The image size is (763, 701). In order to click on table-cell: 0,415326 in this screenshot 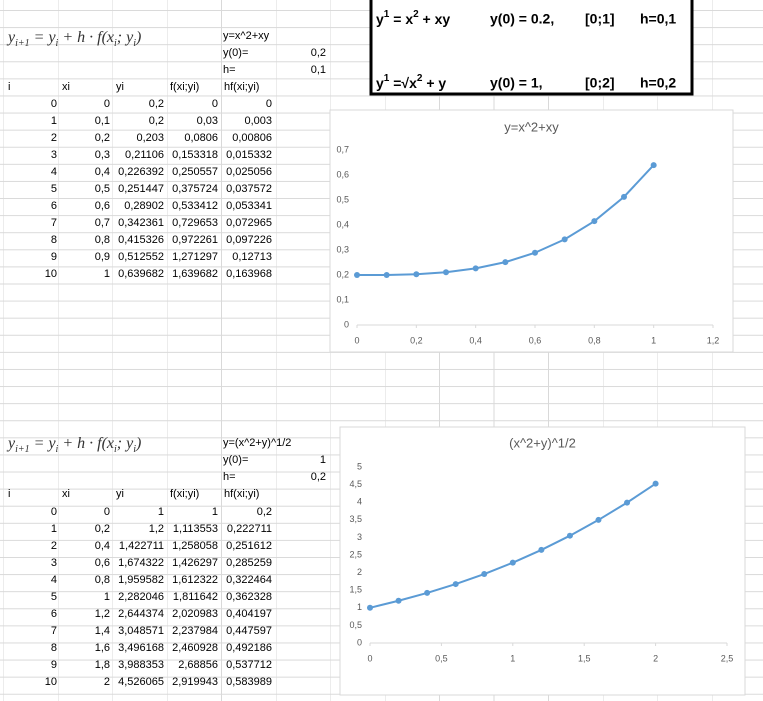, I will do `click(141, 240)`.